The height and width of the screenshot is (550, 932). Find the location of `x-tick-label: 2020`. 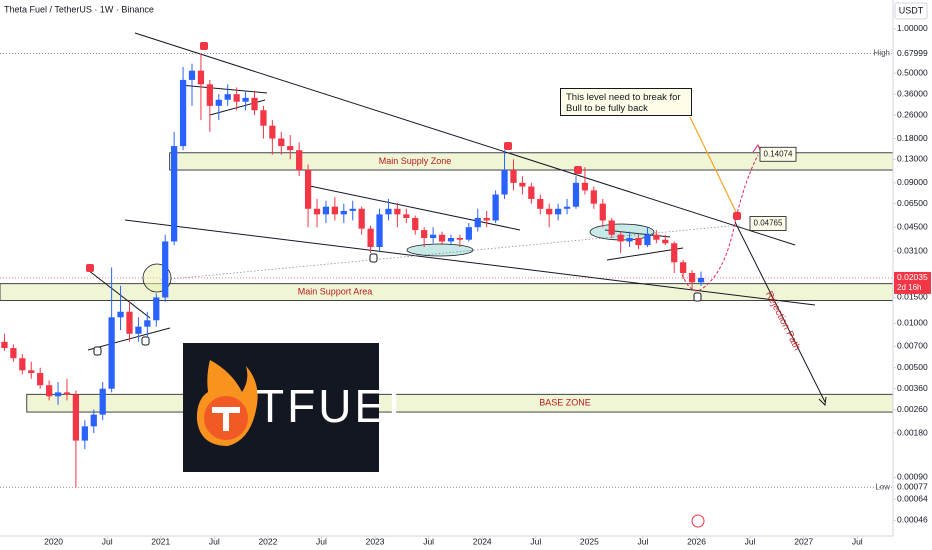

x-tick-label: 2020 is located at coordinates (53, 541).